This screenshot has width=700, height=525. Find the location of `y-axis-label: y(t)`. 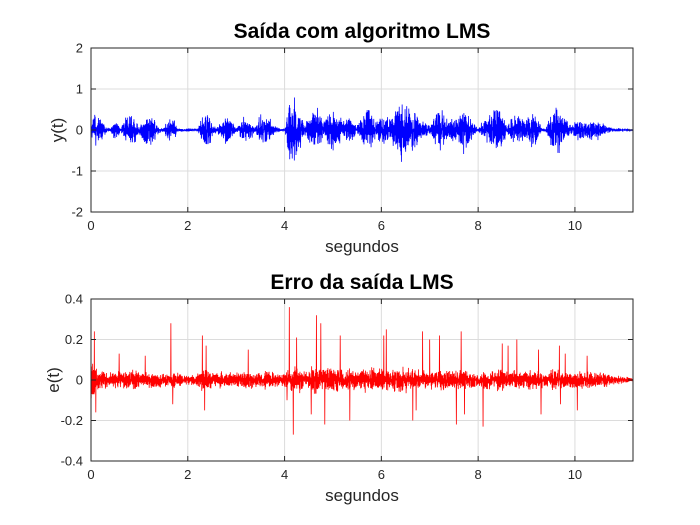

y-axis-label: y(t) is located at coordinates (57, 130).